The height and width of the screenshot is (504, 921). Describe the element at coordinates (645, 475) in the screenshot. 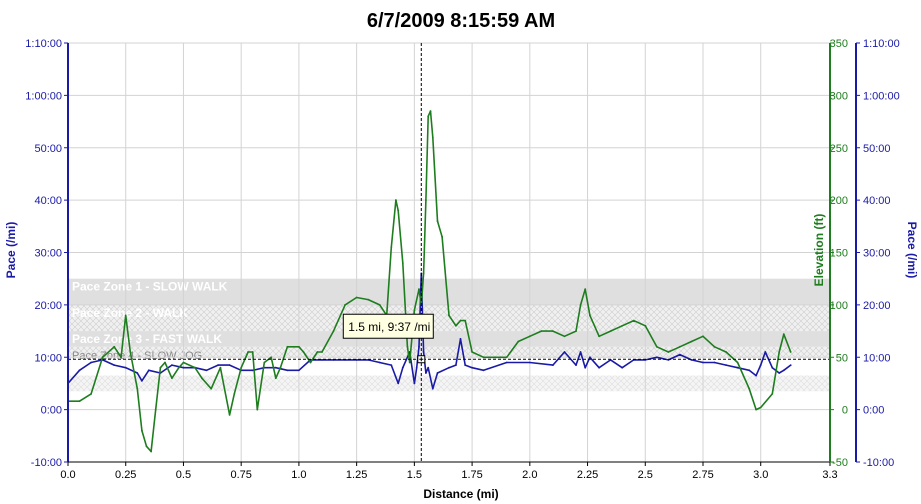

I see `x-tick-label: 2.5` at that location.